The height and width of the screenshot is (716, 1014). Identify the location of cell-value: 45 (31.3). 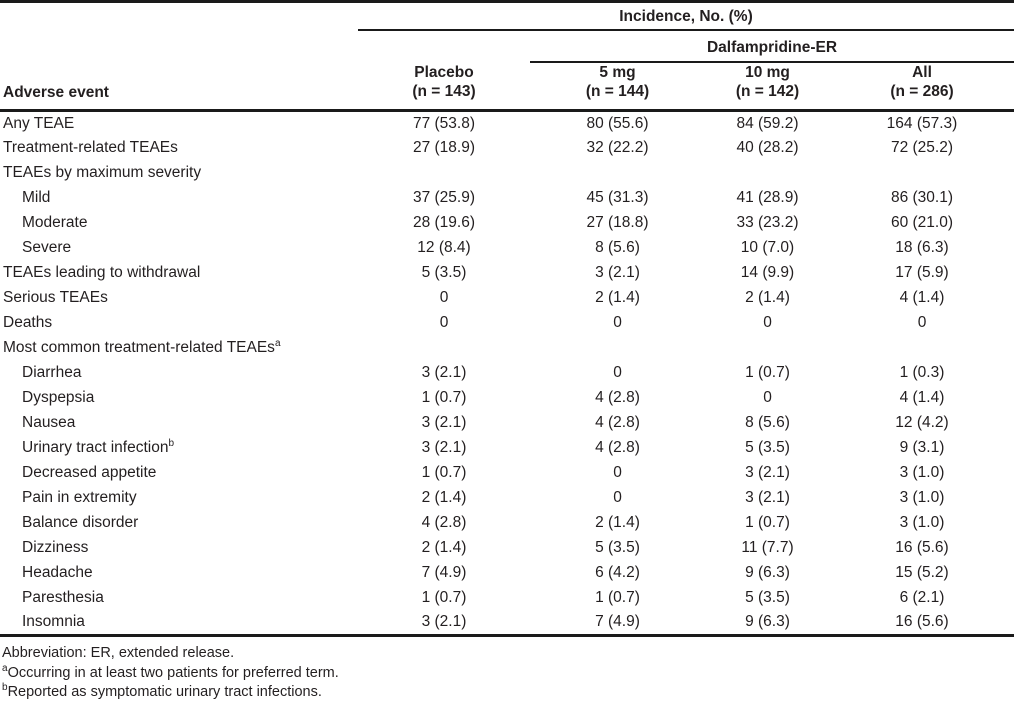
(617, 198).